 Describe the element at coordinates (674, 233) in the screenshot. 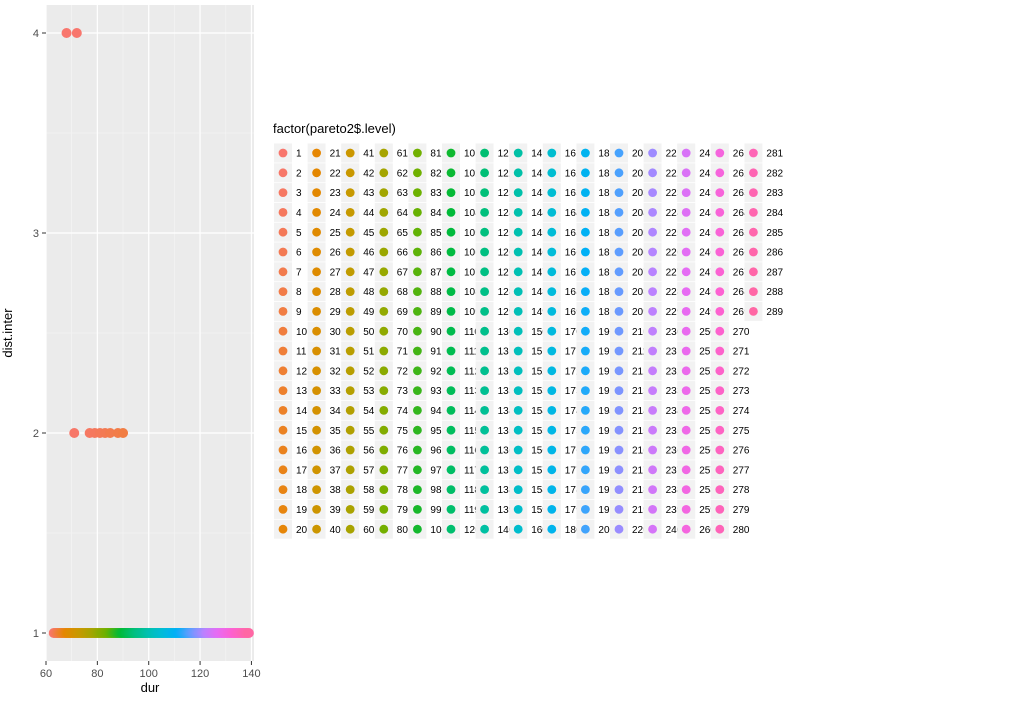

I see `legend-label: 225` at that location.